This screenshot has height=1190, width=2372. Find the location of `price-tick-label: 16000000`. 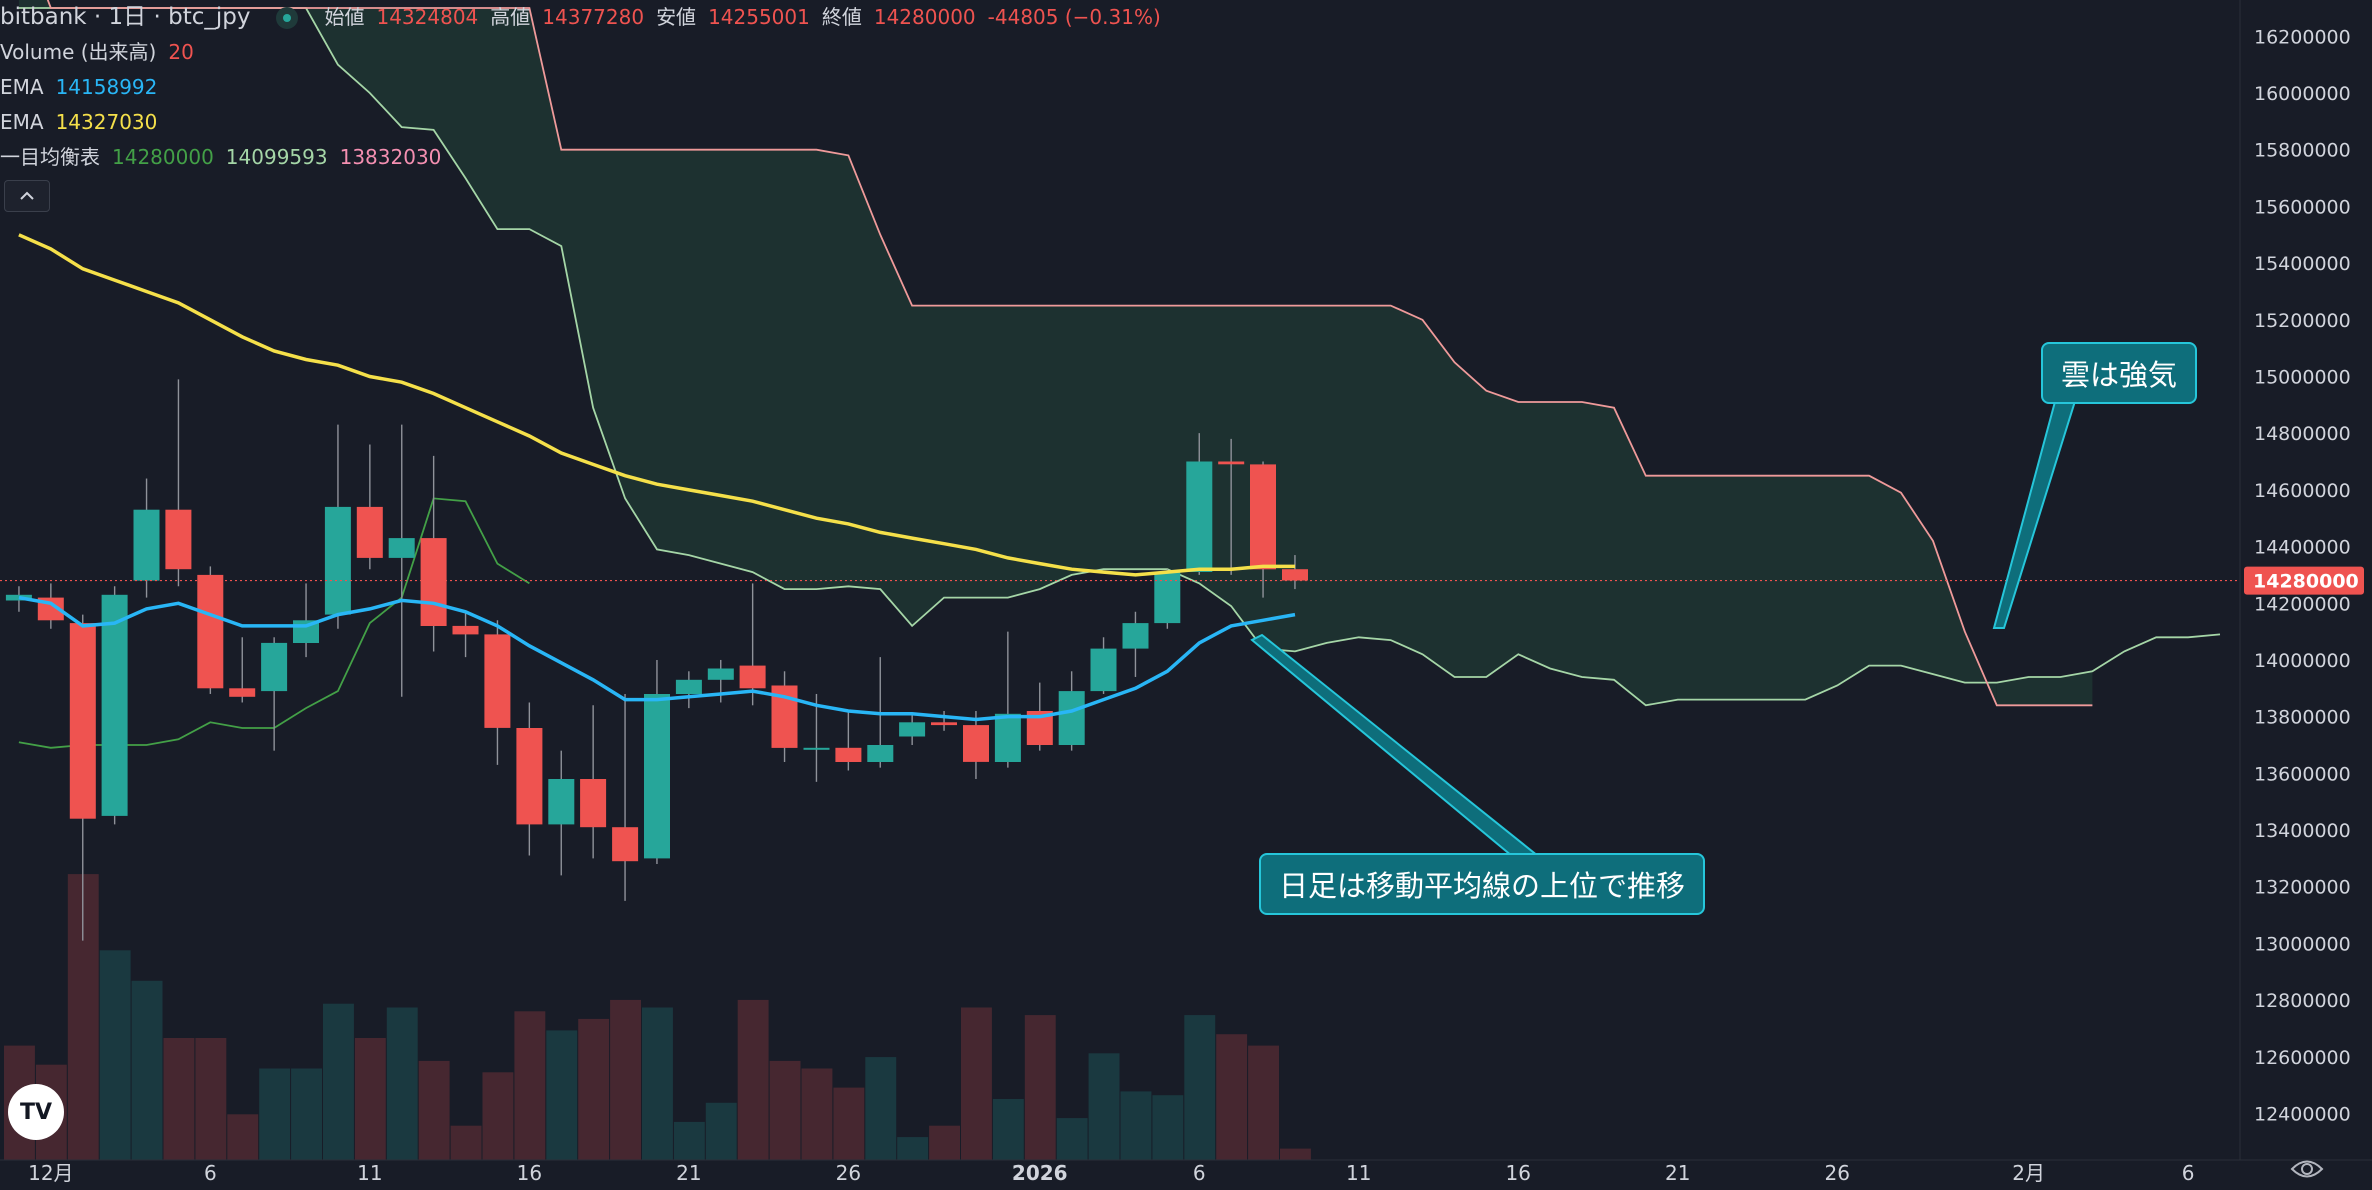

price-tick-label: 16000000 is located at coordinates (2302, 94).